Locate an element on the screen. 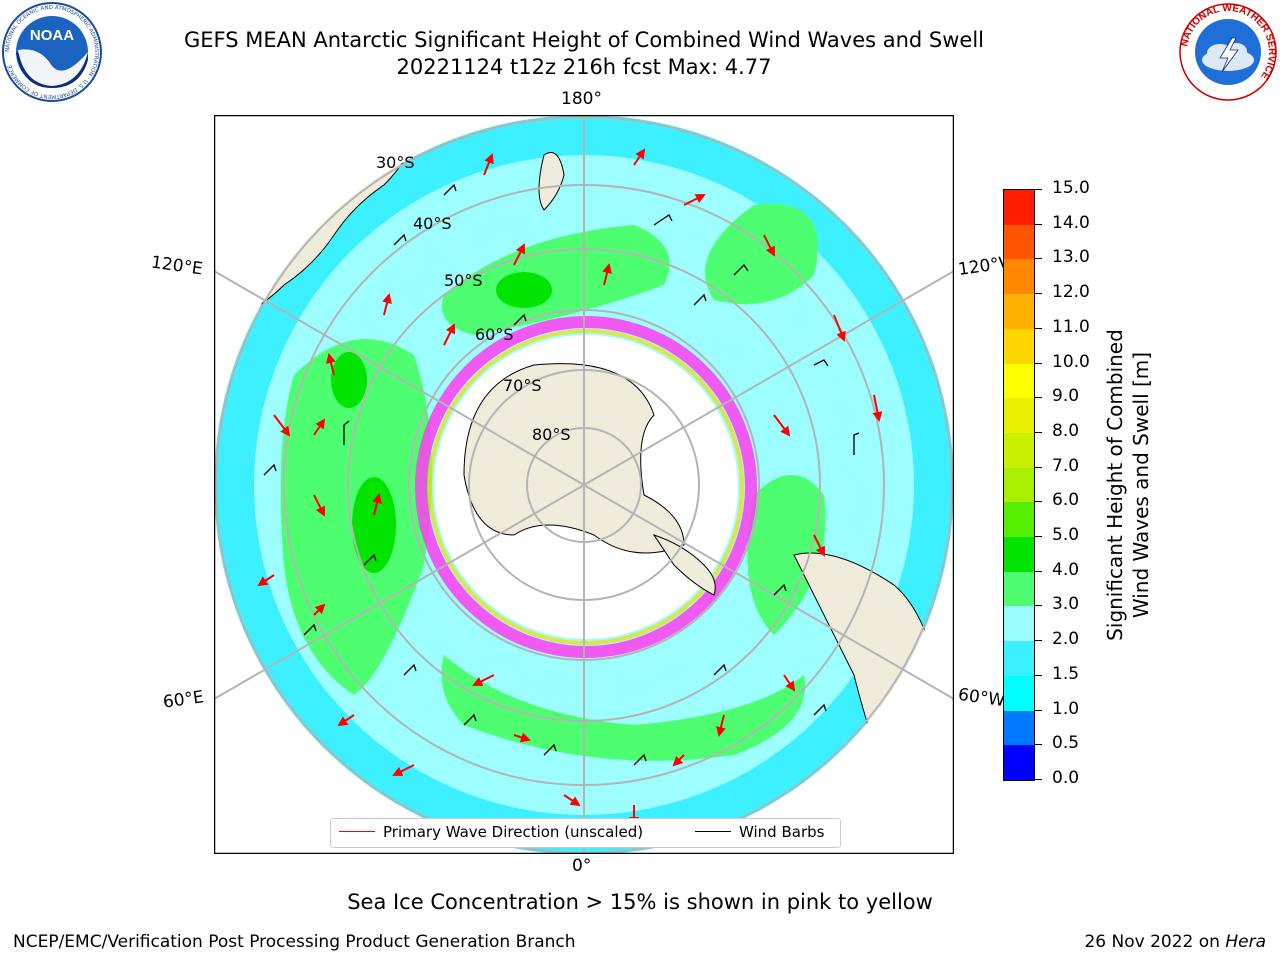 The height and width of the screenshot is (960, 1280). lon-label-top: 180° is located at coordinates (581, 99).